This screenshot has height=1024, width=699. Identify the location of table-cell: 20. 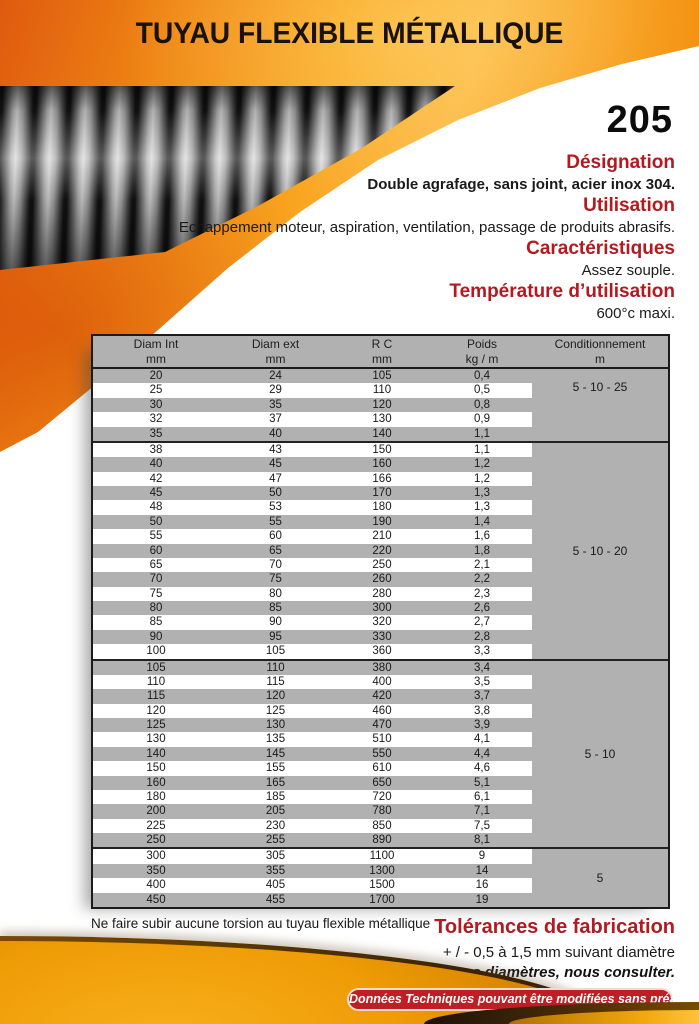
(156, 376).